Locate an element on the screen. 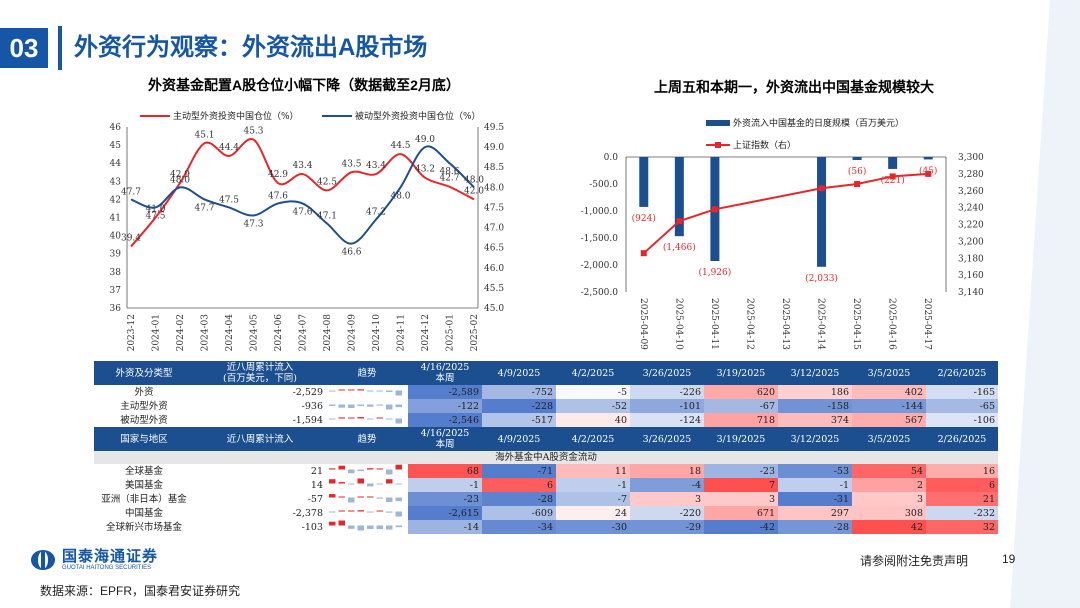 The image size is (1080, 608). data-label: 47.2 is located at coordinates (376, 213).